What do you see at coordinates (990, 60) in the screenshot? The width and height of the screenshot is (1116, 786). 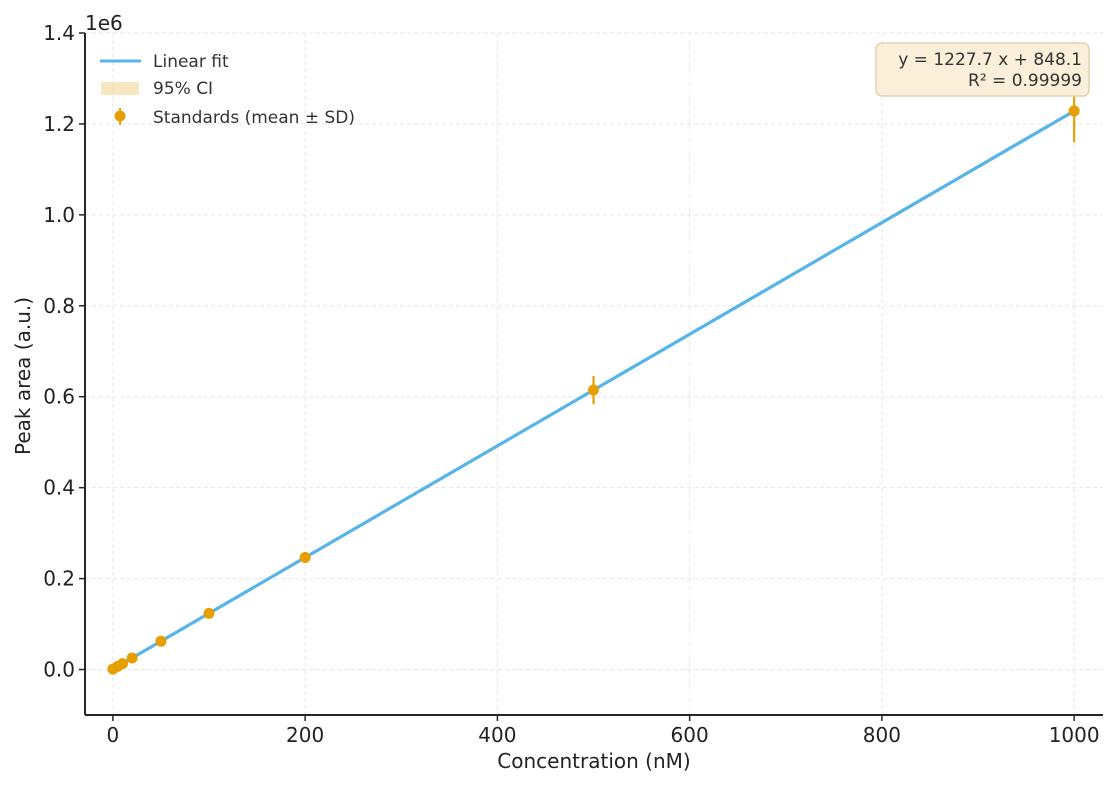 I see `fit-equation-text: y = 1227.7 x + 848.1` at bounding box center [990, 60].